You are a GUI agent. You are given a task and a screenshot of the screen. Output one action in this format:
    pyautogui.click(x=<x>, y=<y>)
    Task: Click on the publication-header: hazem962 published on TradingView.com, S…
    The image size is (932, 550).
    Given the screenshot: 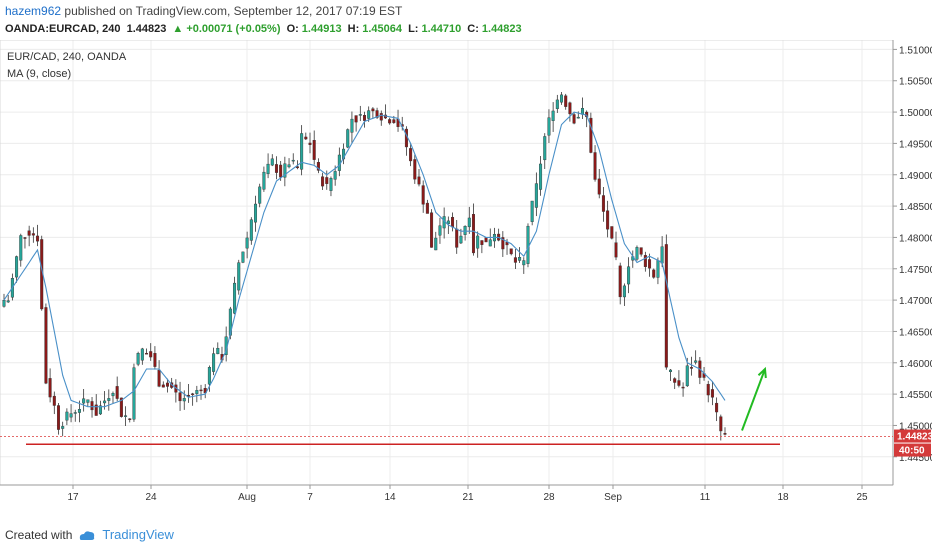 What is the action you would take?
    pyautogui.click(x=203, y=11)
    